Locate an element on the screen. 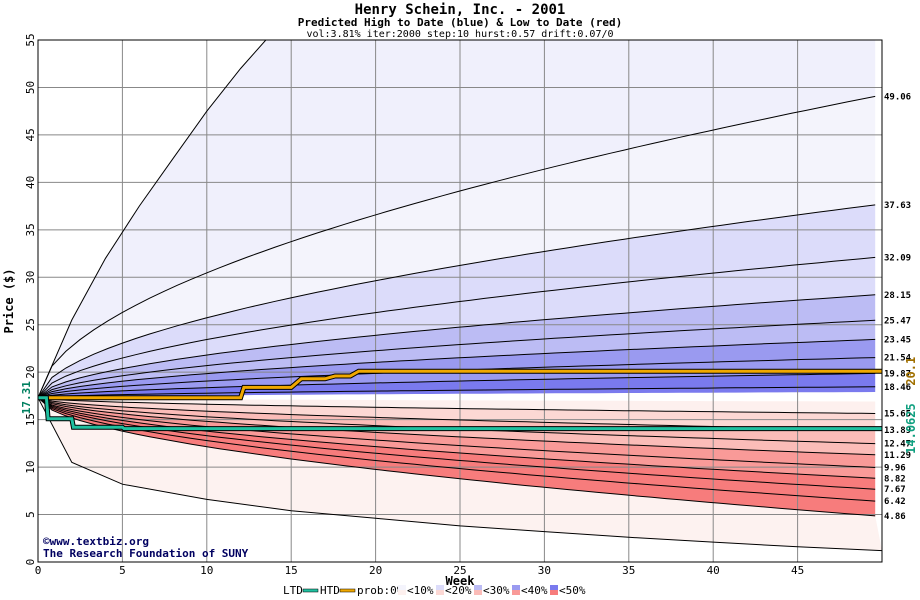 Image resolution: width=920 pixels, height=600 pixels. x-tick-label: 40 is located at coordinates (713, 570).